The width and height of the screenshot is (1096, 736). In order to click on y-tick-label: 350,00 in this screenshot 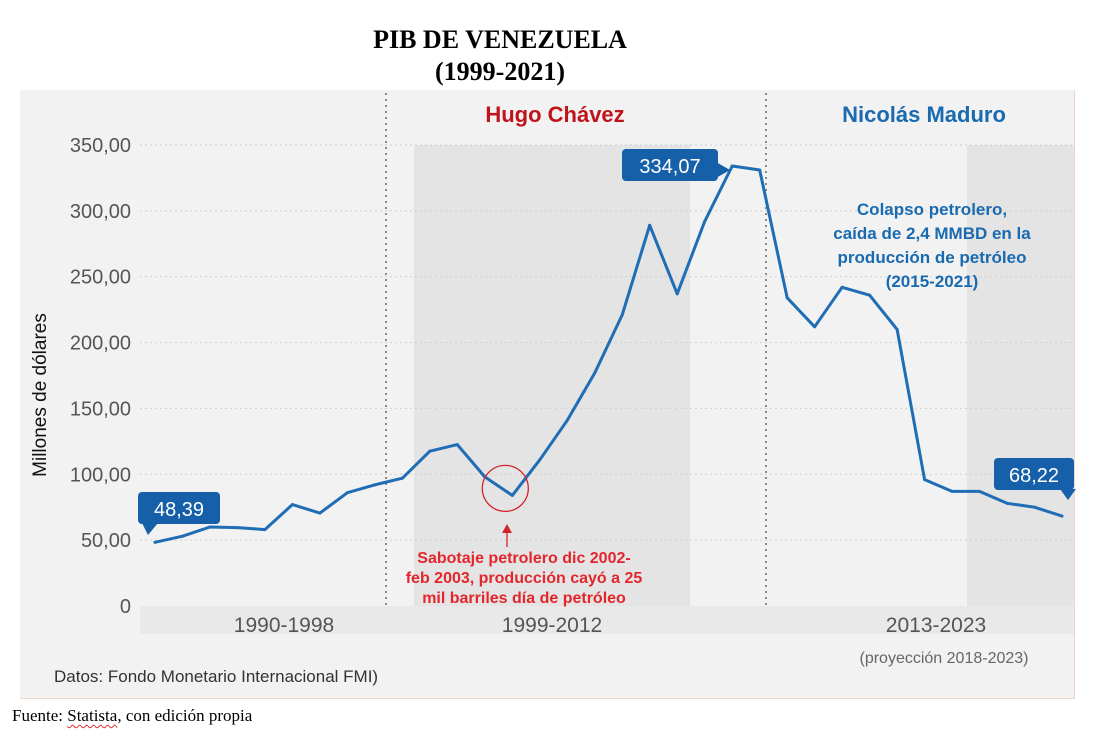, I will do `click(100, 146)`.